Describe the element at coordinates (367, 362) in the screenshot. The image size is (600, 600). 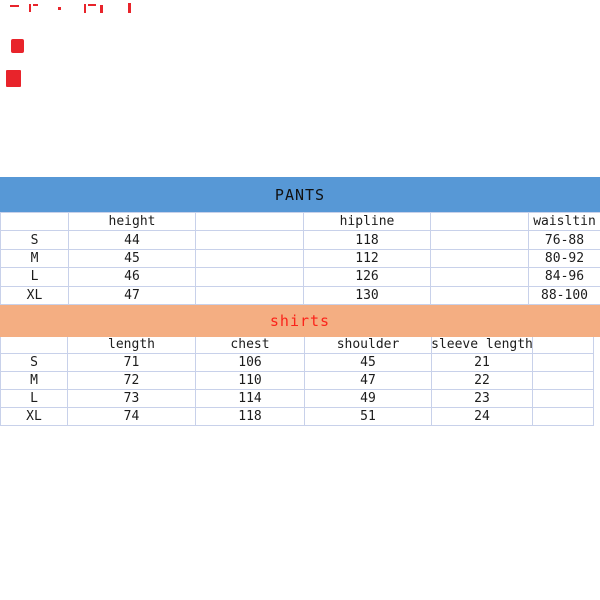
I see `shirts-shoulder-value: 45` at that location.